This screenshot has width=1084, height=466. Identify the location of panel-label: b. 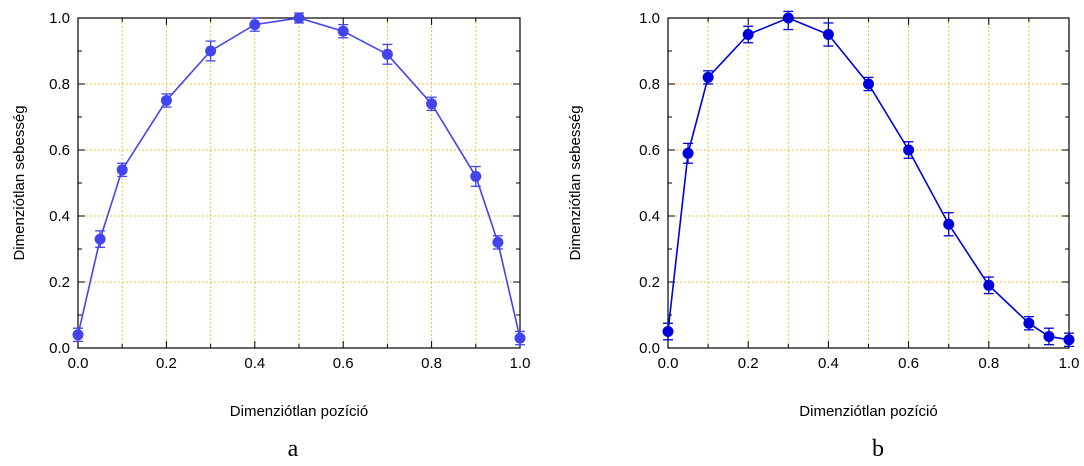
(878, 449).